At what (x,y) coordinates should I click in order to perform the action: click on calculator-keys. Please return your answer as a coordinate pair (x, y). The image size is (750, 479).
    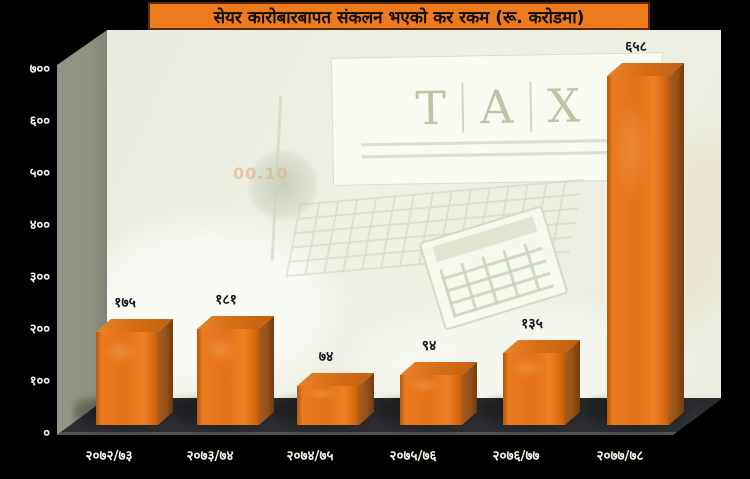
    Looking at the image, I should click on (497, 278).